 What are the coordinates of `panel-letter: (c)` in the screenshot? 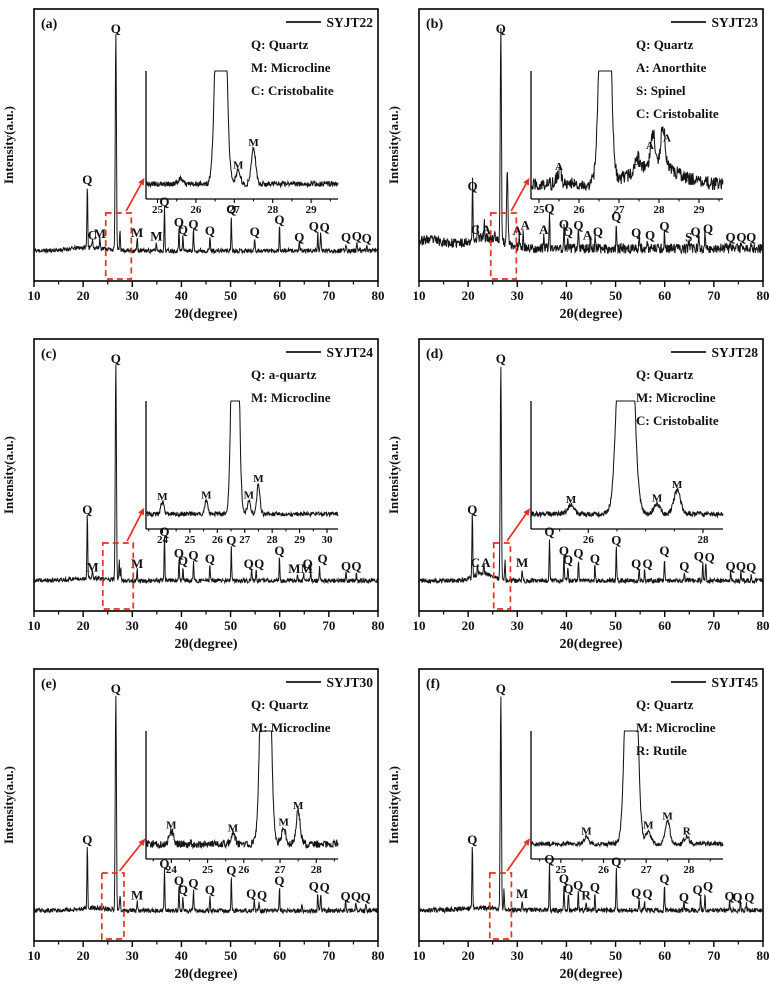 It's located at (49, 354).